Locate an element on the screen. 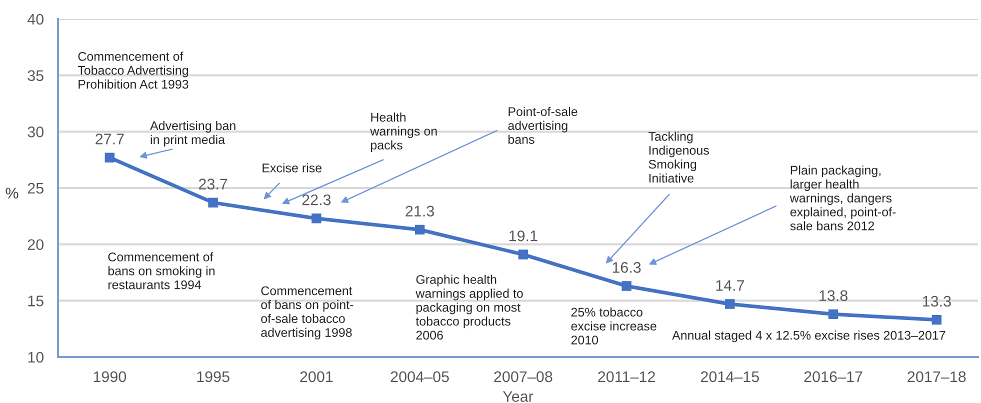  y-tick-label: 25 is located at coordinates (36, 188).